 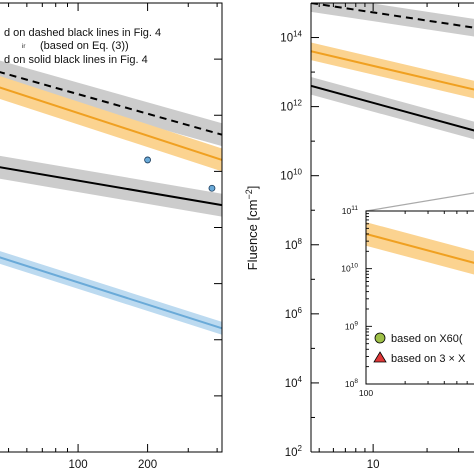 What do you see at coordinates (427, 339) in the screenshot?
I see `inset-legend-entry-1: based on X60(` at bounding box center [427, 339].